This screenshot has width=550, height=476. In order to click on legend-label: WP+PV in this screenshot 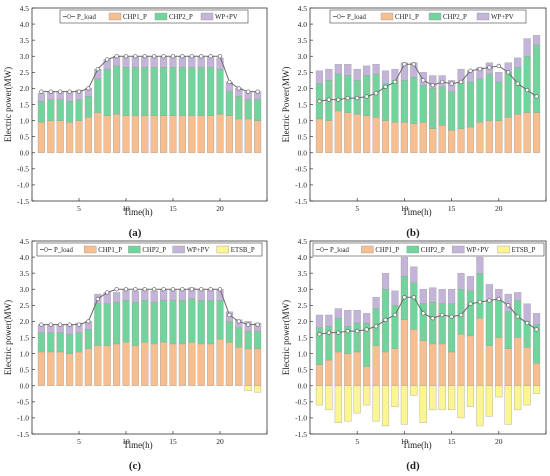, I will do `click(477, 250)`.